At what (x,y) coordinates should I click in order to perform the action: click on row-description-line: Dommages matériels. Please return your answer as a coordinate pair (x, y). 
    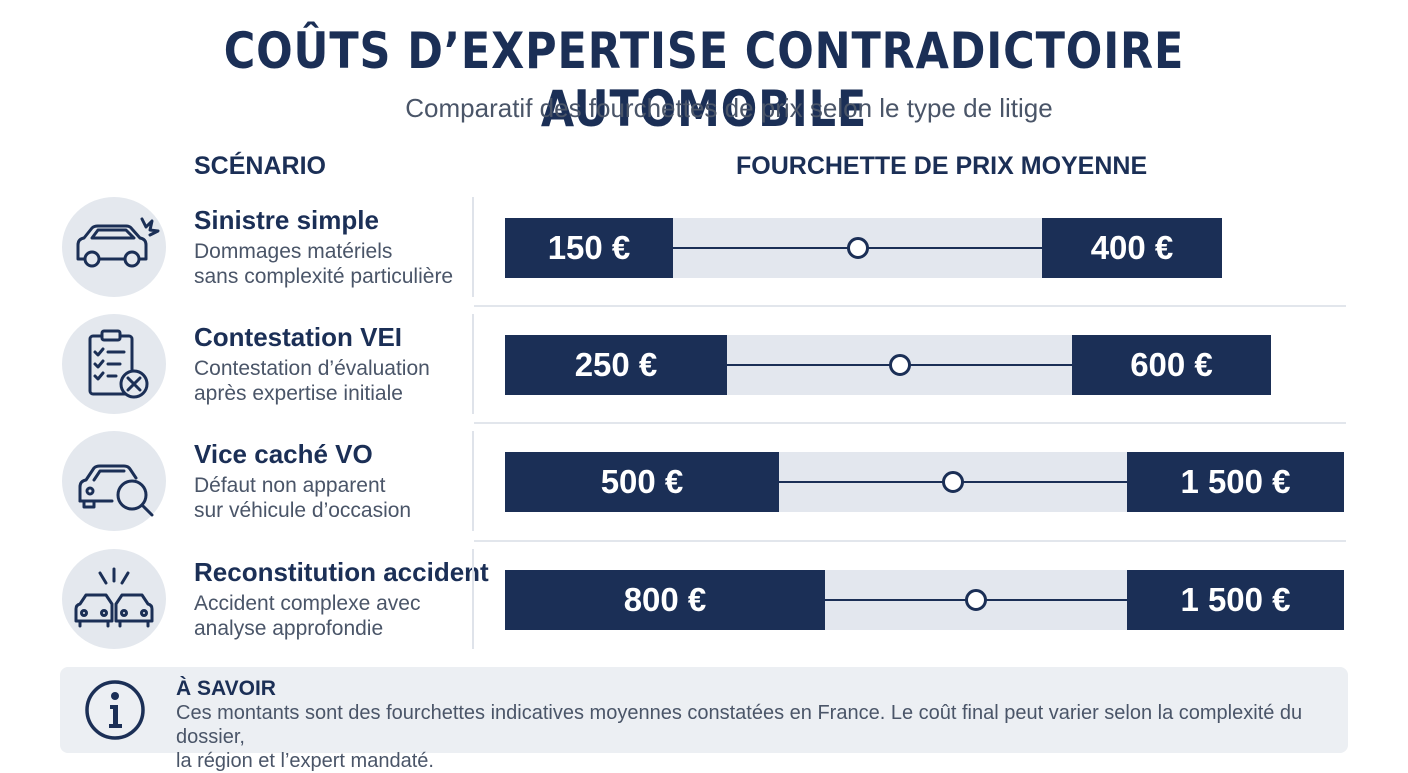
    Looking at the image, I should click on (293, 251).